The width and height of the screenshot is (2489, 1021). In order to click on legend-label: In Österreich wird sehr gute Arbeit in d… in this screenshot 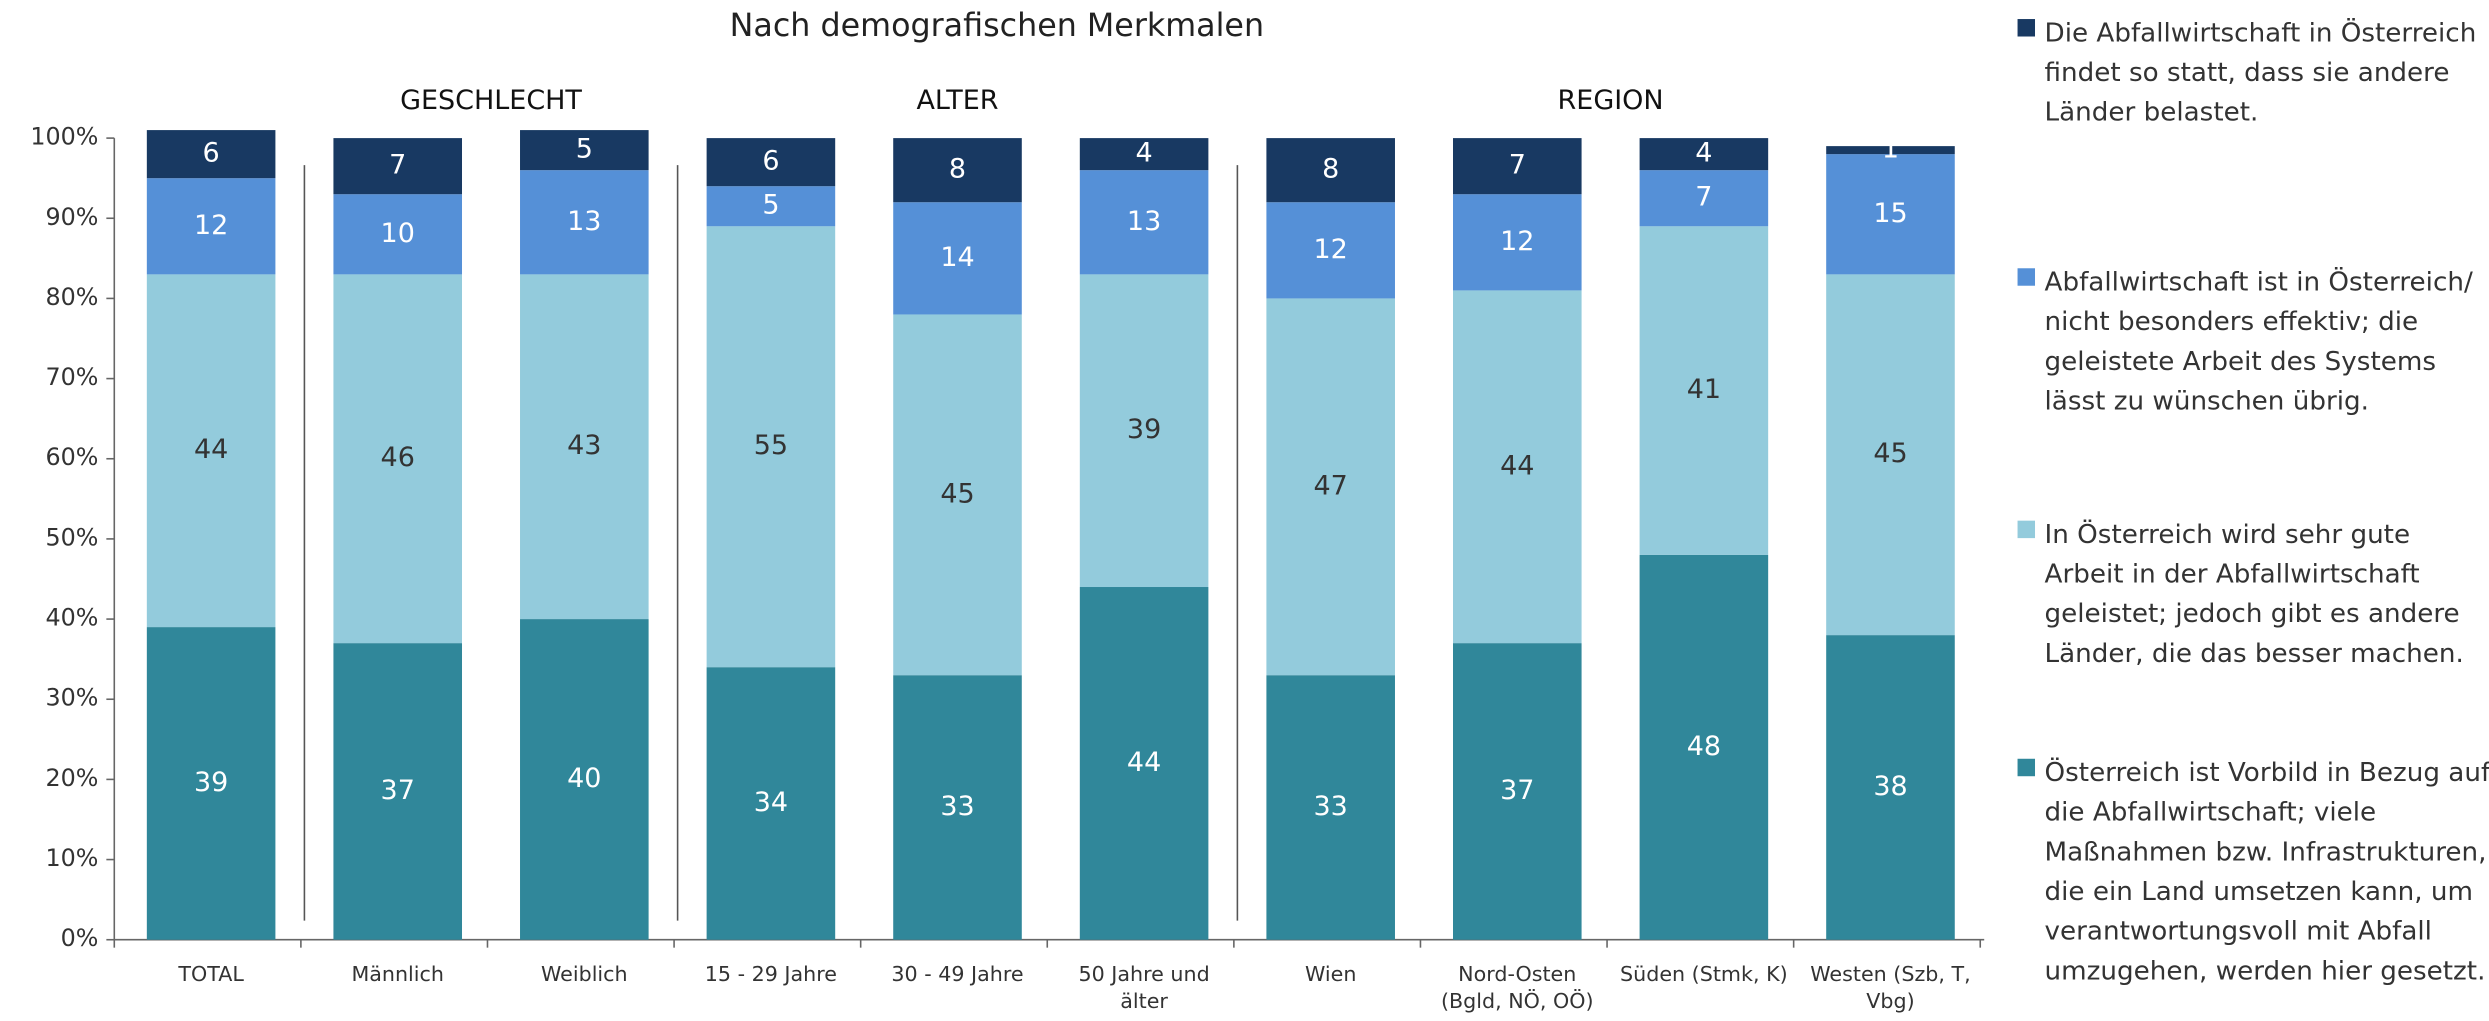, I will do `click(2254, 594)`.